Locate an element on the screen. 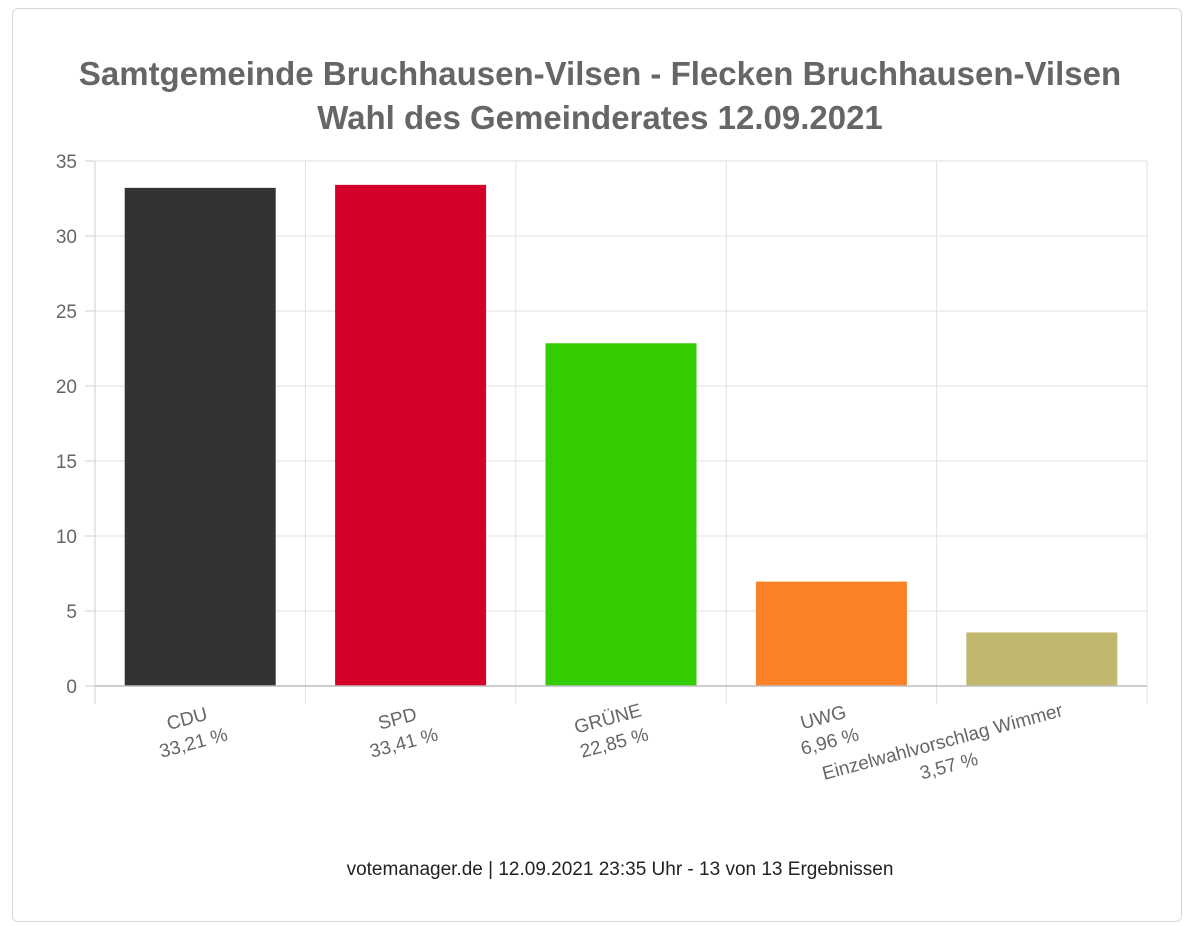  bar-einzelwahlvorschlag-wimmer is located at coordinates (1042, 659).